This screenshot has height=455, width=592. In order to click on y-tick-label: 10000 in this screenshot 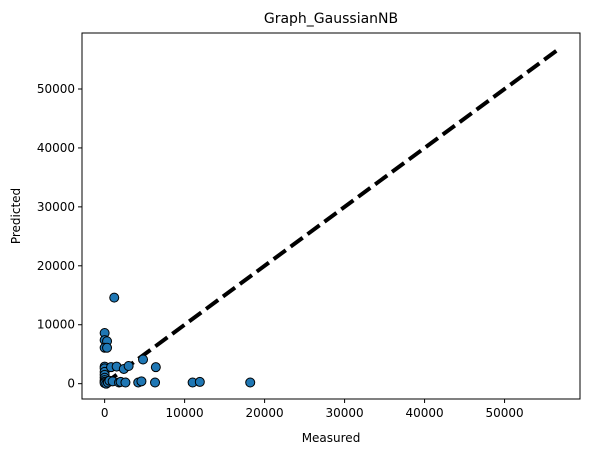, I will do `click(56, 325)`.